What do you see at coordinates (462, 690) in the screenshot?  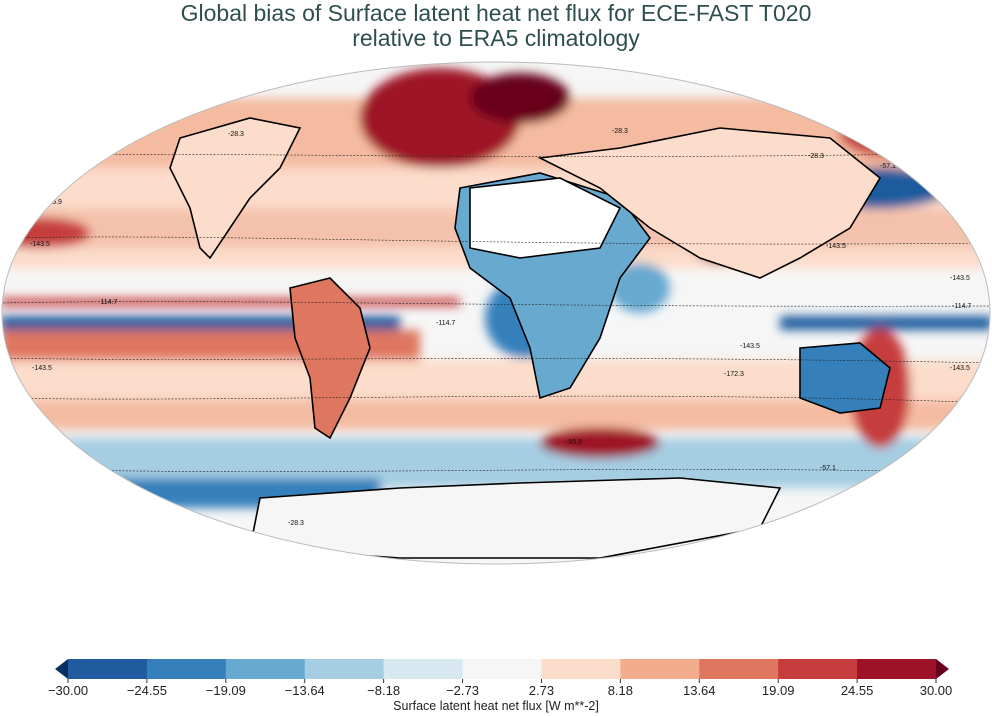 I see `colorbar-tick-label: −2.73` at bounding box center [462, 690].